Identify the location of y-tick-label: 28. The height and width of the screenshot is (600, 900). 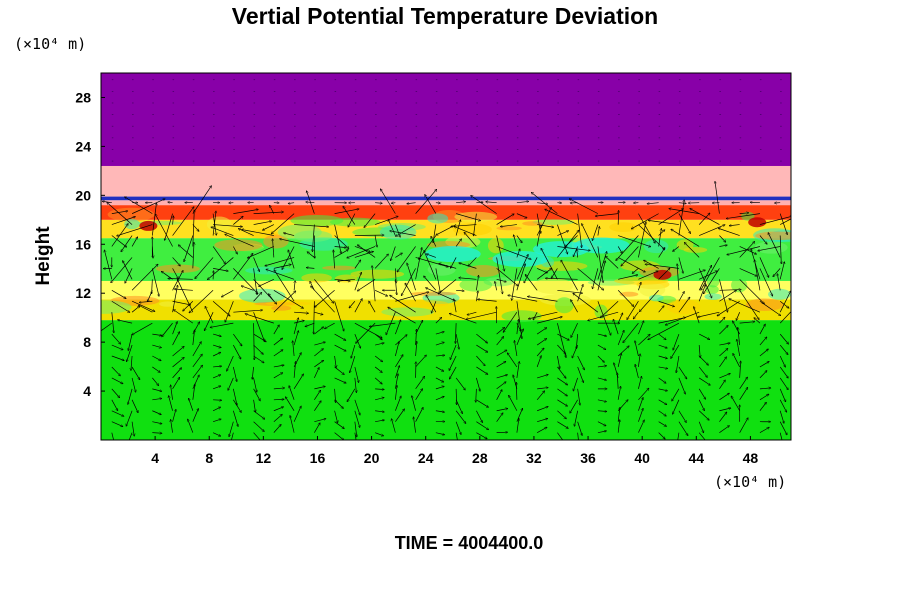
(83, 97).